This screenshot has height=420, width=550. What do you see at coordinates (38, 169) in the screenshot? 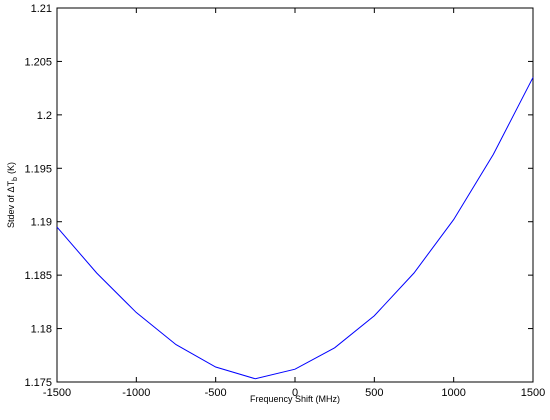
I see `y-tick-label: 1.195` at bounding box center [38, 169].